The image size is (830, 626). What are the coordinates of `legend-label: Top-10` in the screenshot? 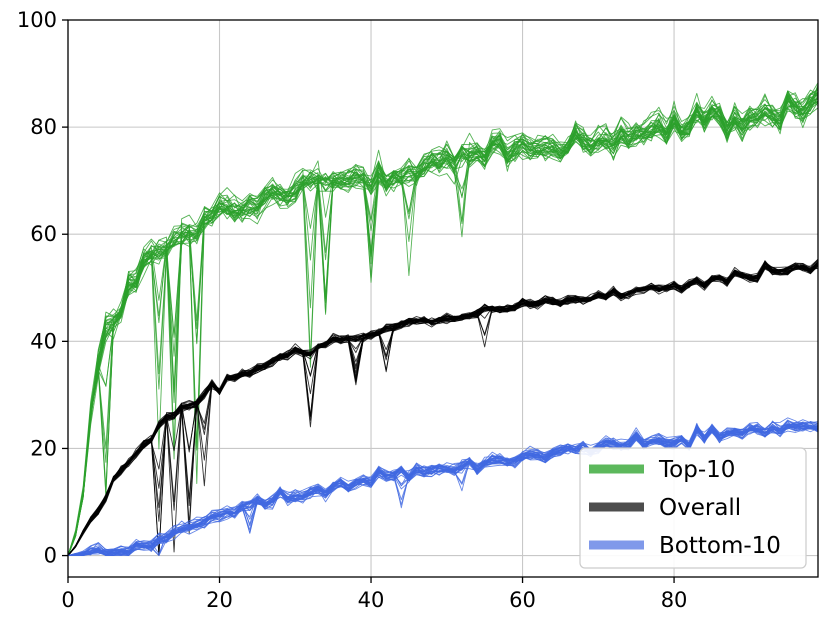 It's located at (696, 470).